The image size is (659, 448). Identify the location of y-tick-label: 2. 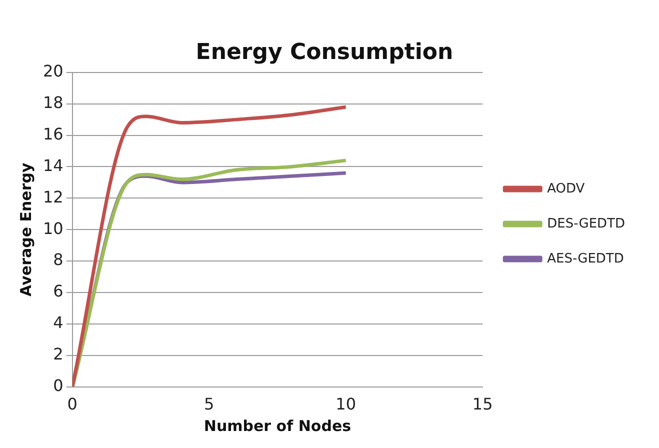
(58, 354).